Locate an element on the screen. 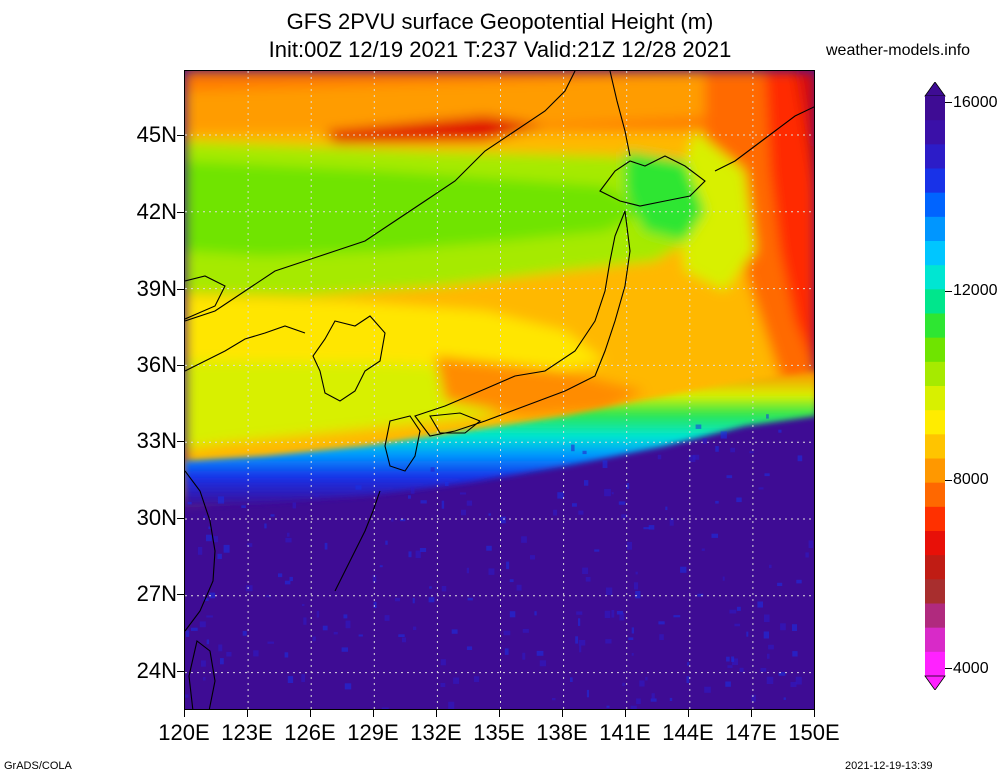 This screenshot has height=779, width=1000. colorbar-label-16000: 16000 is located at coordinates (975, 102).